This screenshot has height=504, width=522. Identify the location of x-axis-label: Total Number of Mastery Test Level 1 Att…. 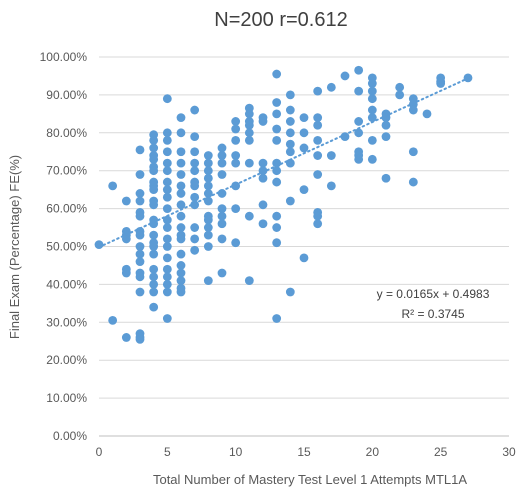
(310, 479).